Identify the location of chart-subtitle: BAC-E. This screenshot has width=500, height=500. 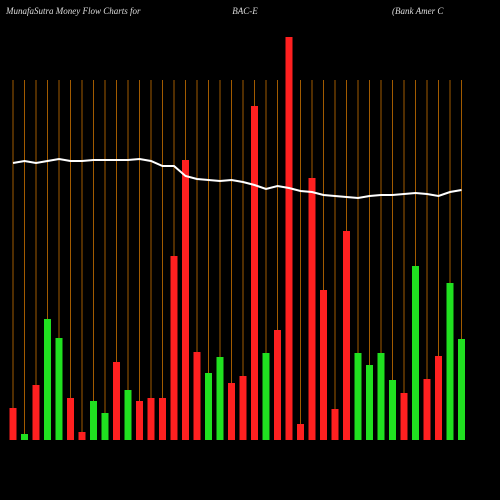
(245, 11).